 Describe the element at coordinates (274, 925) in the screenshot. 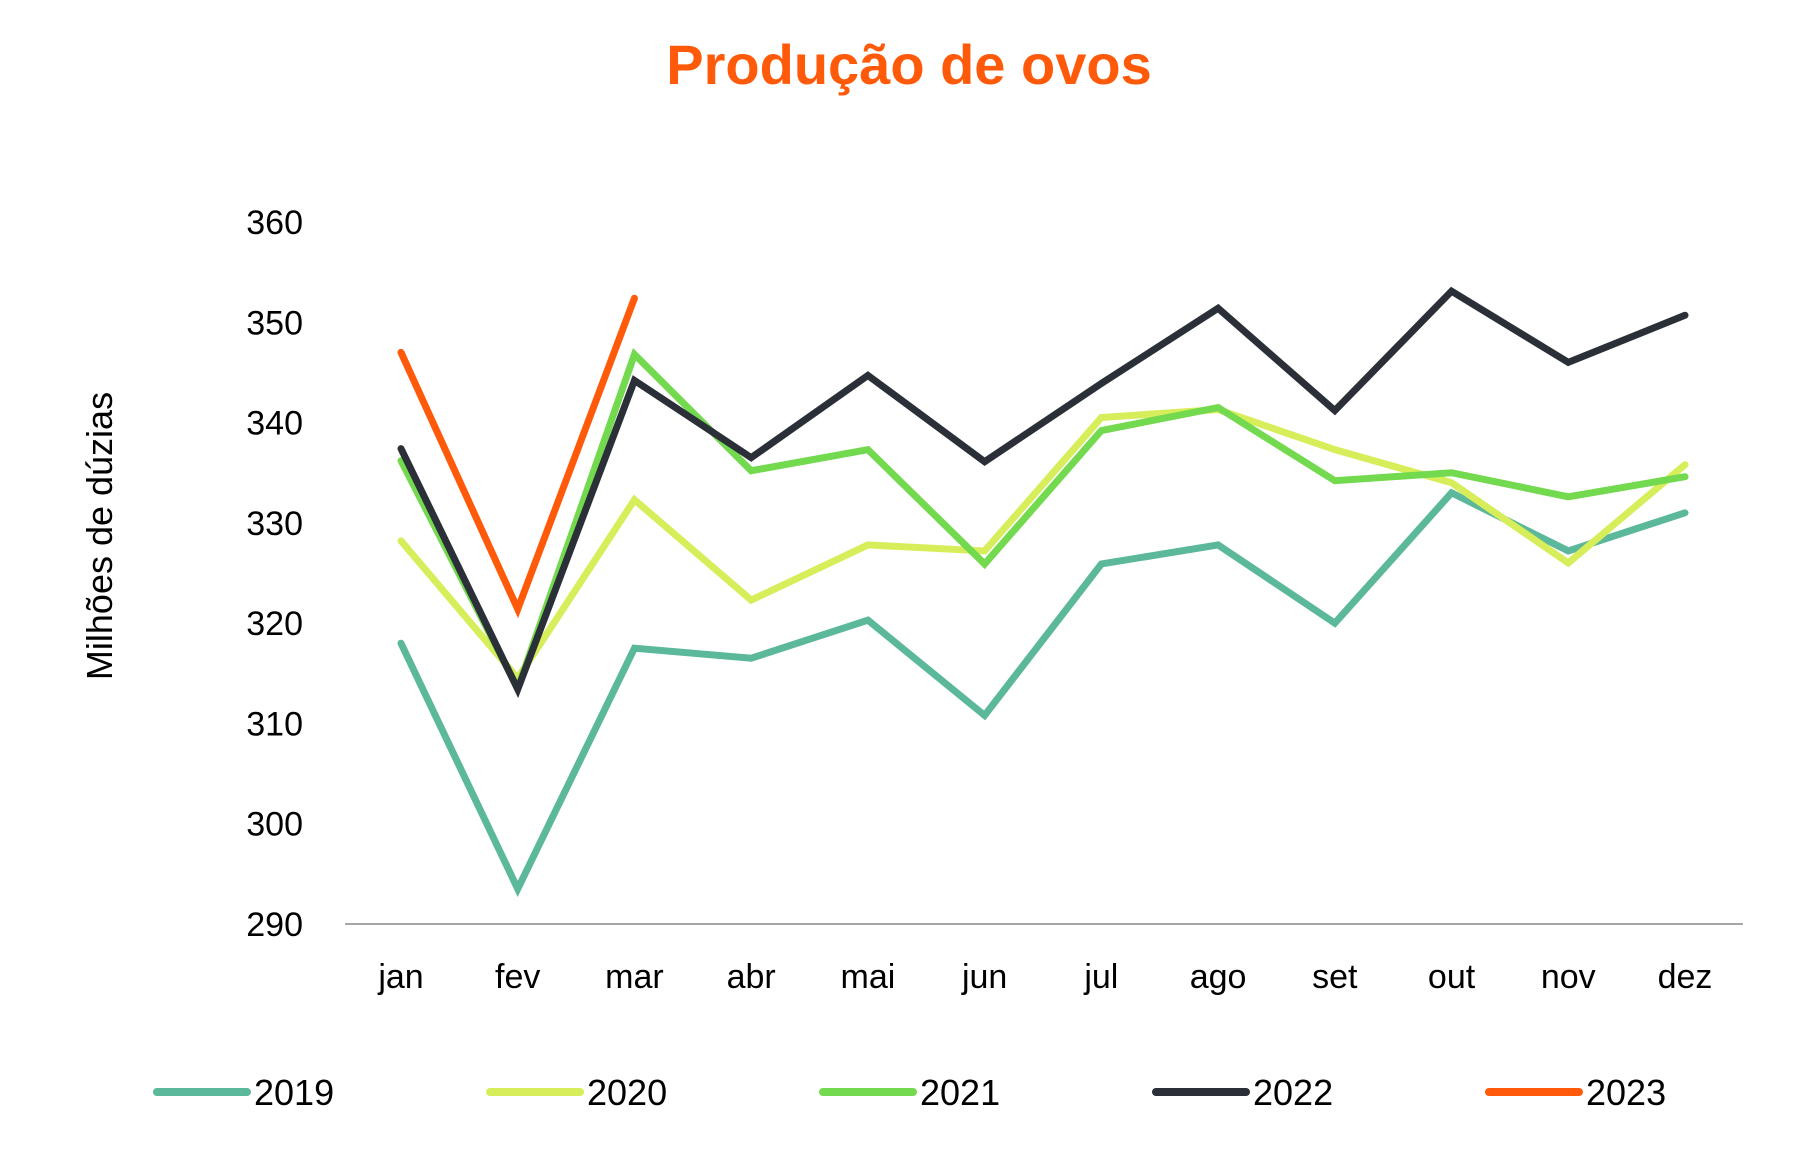

I see `y-tick-label: 290` at that location.